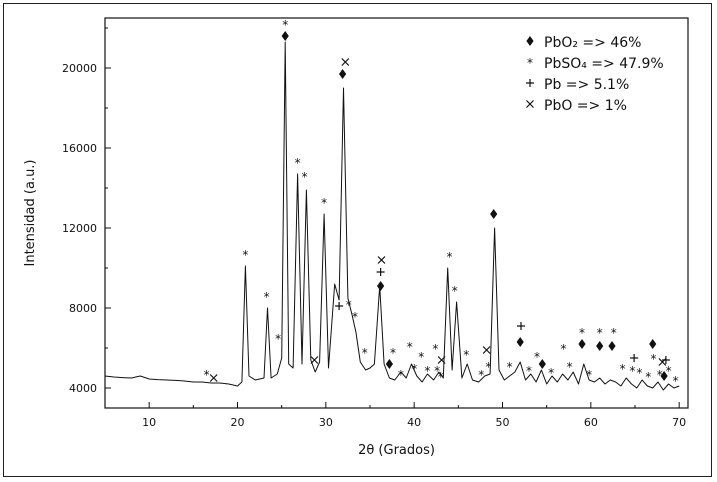 The height and width of the screenshot is (482, 717). Describe the element at coordinates (530, 83) in the screenshot. I see `legend-symbol-plus` at that location.